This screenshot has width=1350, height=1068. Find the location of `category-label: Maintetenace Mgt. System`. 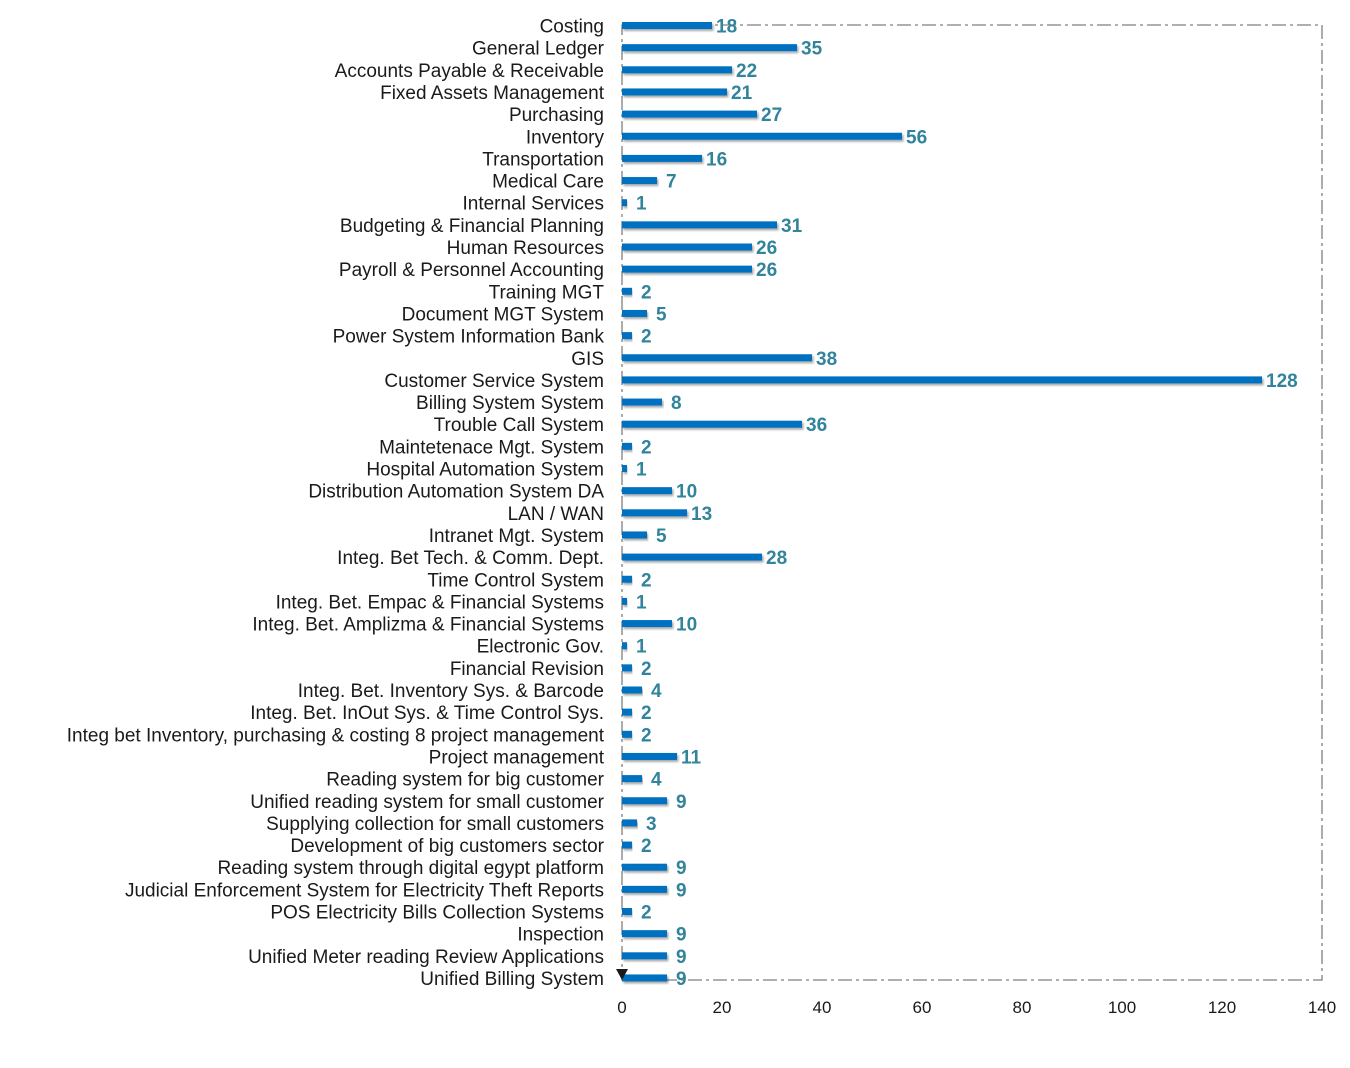

category-label: Maintetenace Mgt. System is located at coordinates (491, 447).